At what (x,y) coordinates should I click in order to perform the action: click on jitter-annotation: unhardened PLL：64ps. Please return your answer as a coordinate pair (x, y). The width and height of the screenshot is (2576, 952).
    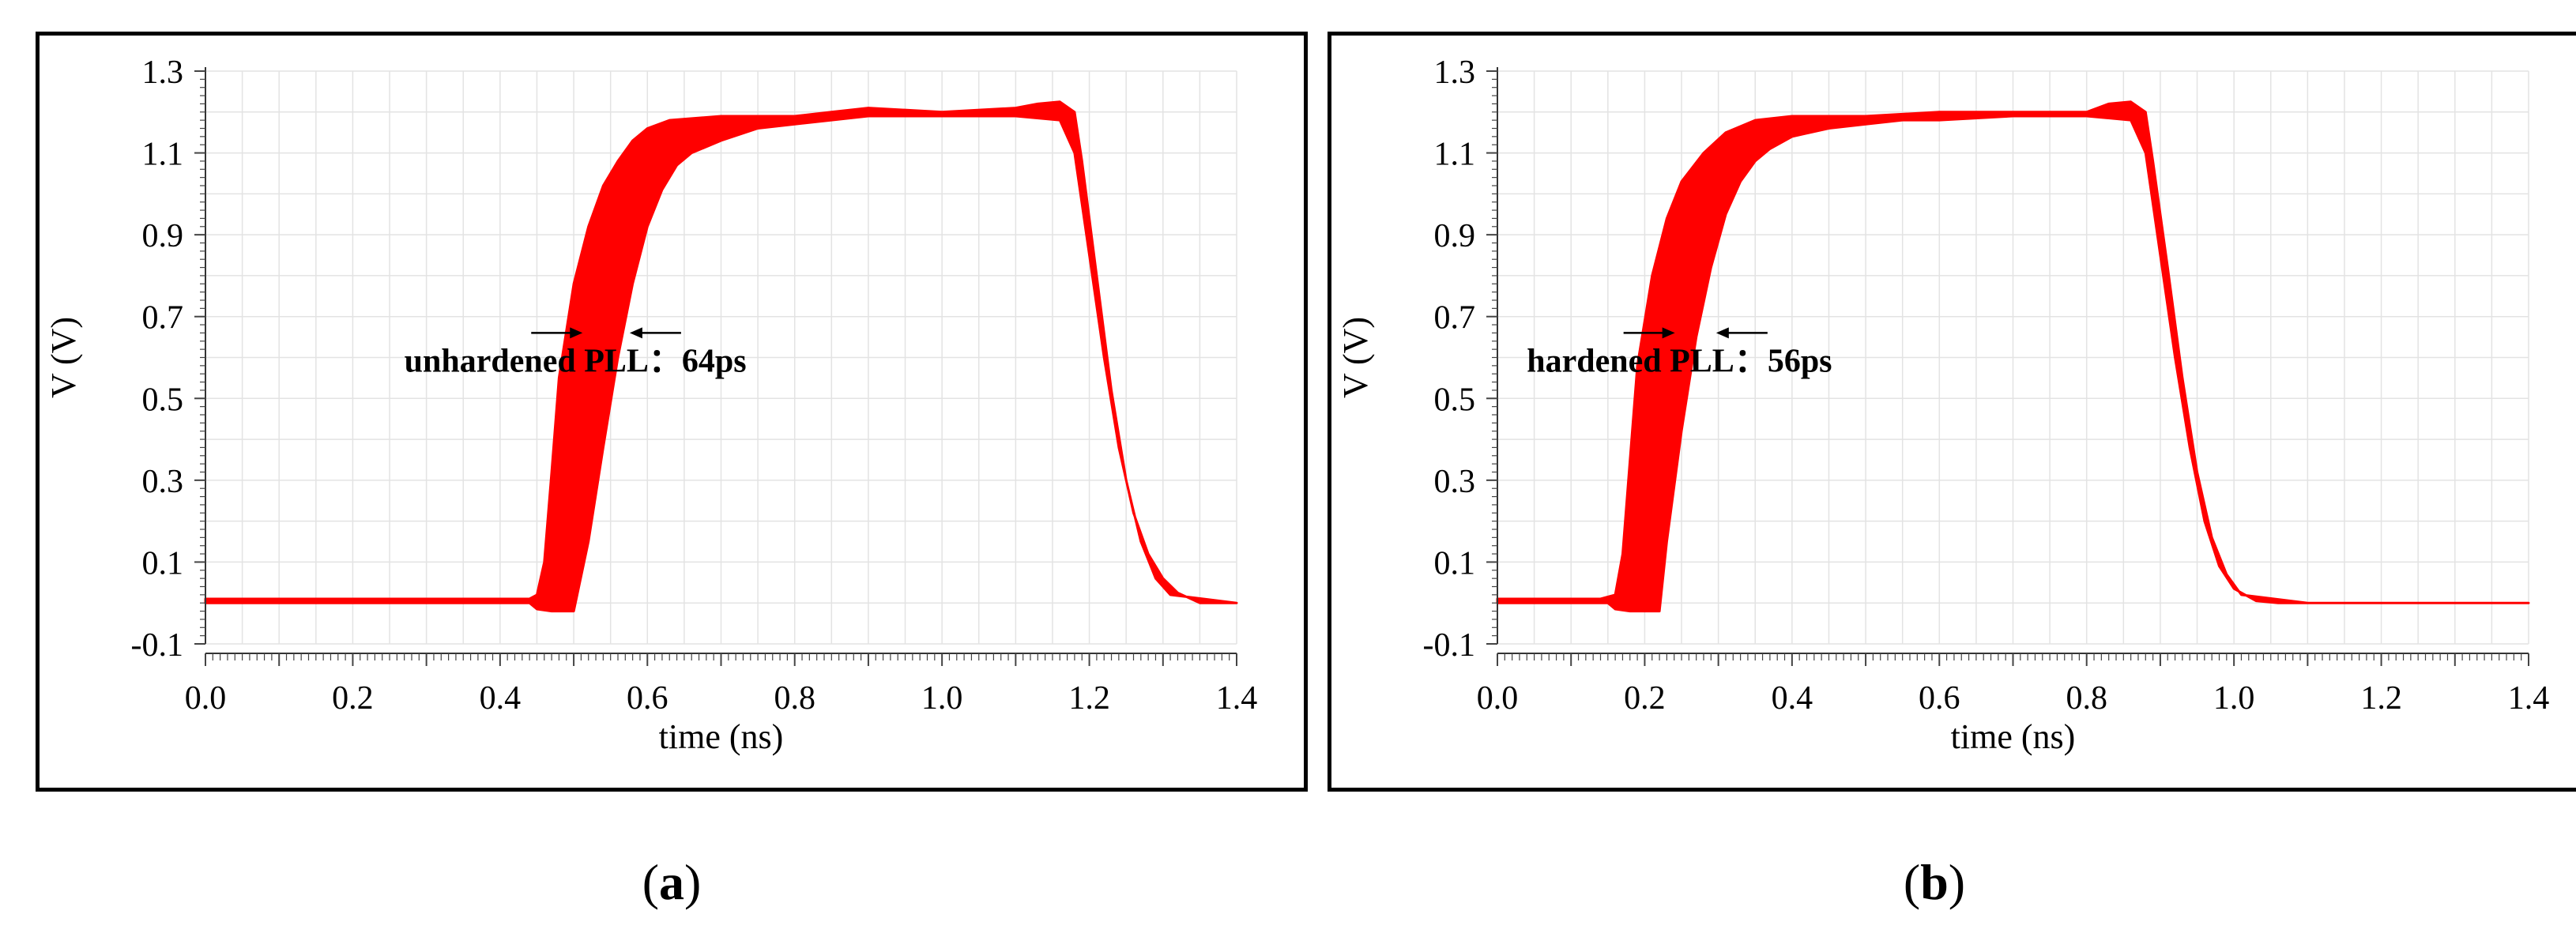
    Looking at the image, I should click on (576, 362).